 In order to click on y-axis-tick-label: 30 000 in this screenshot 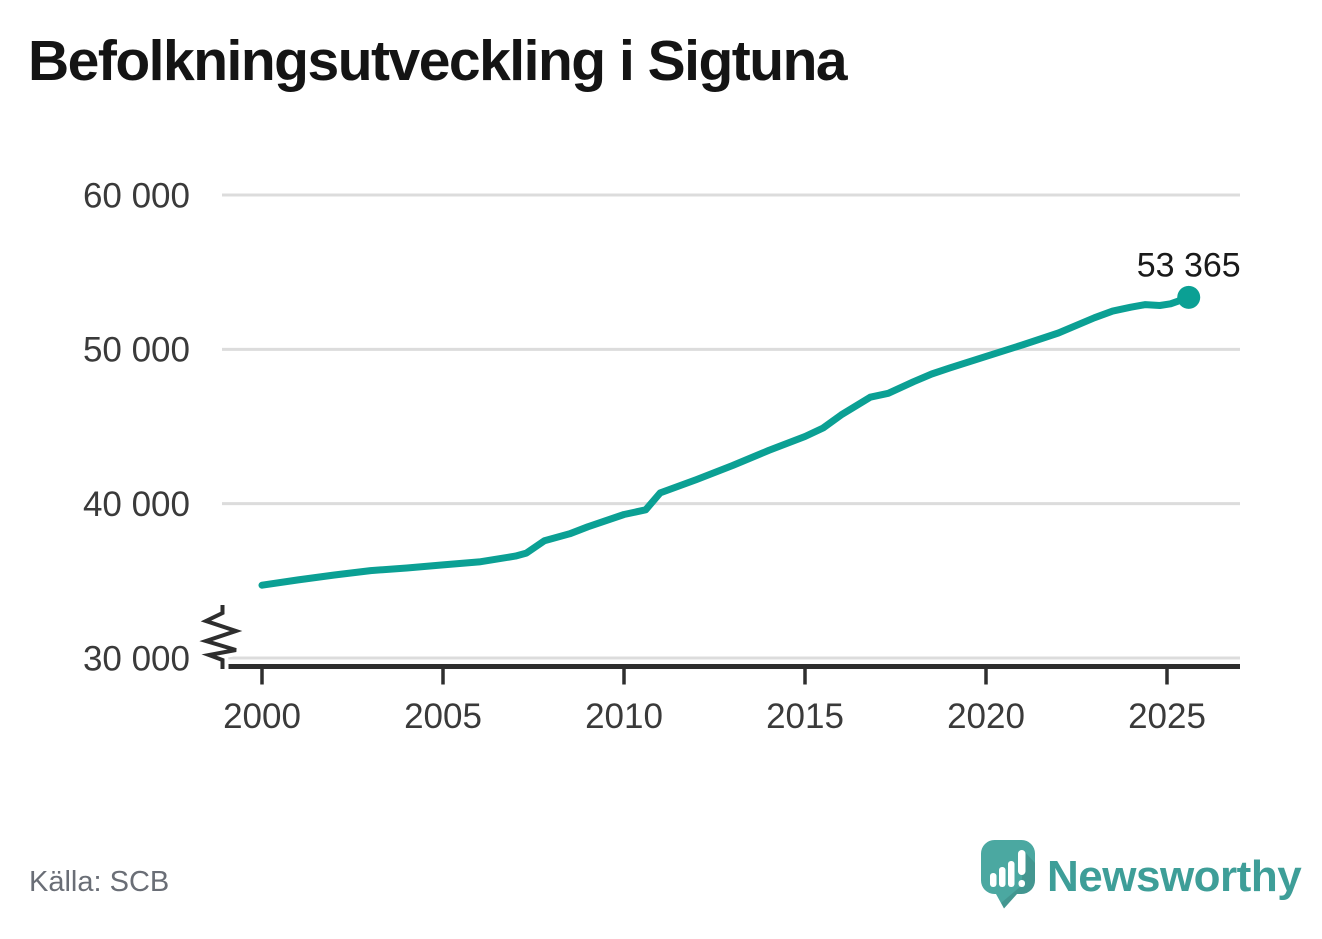, I will do `click(136, 658)`.